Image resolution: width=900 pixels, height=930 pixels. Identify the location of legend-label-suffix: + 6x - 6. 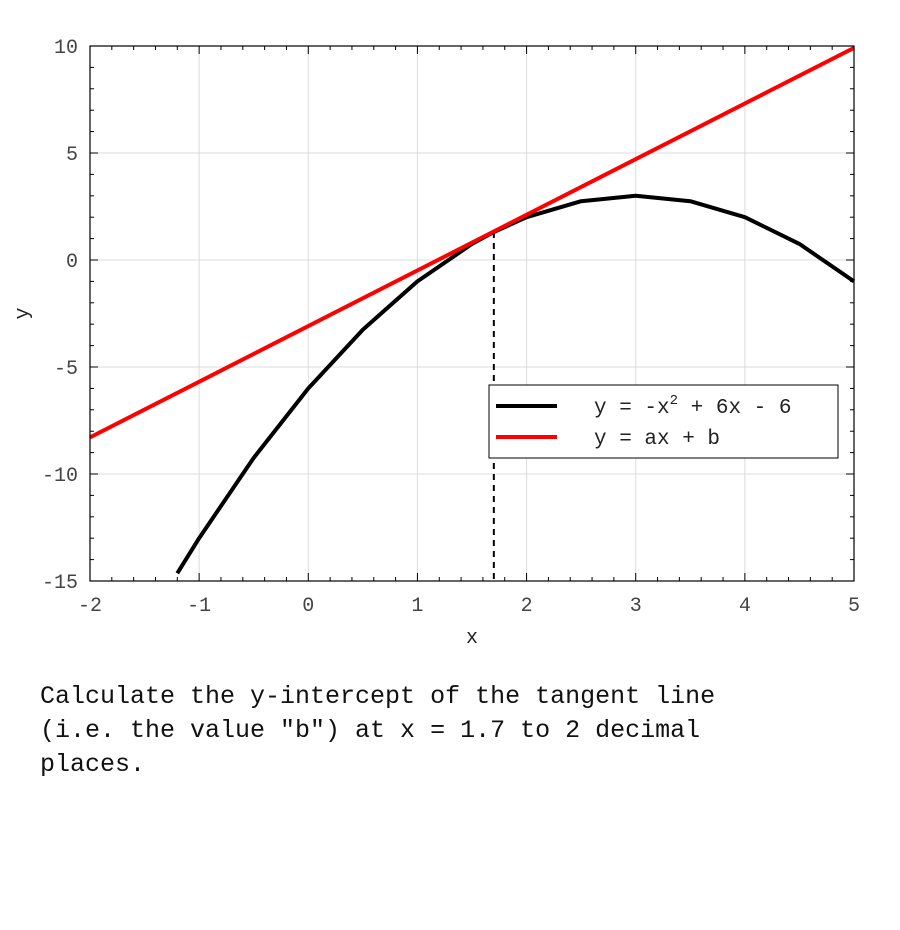
(734, 408).